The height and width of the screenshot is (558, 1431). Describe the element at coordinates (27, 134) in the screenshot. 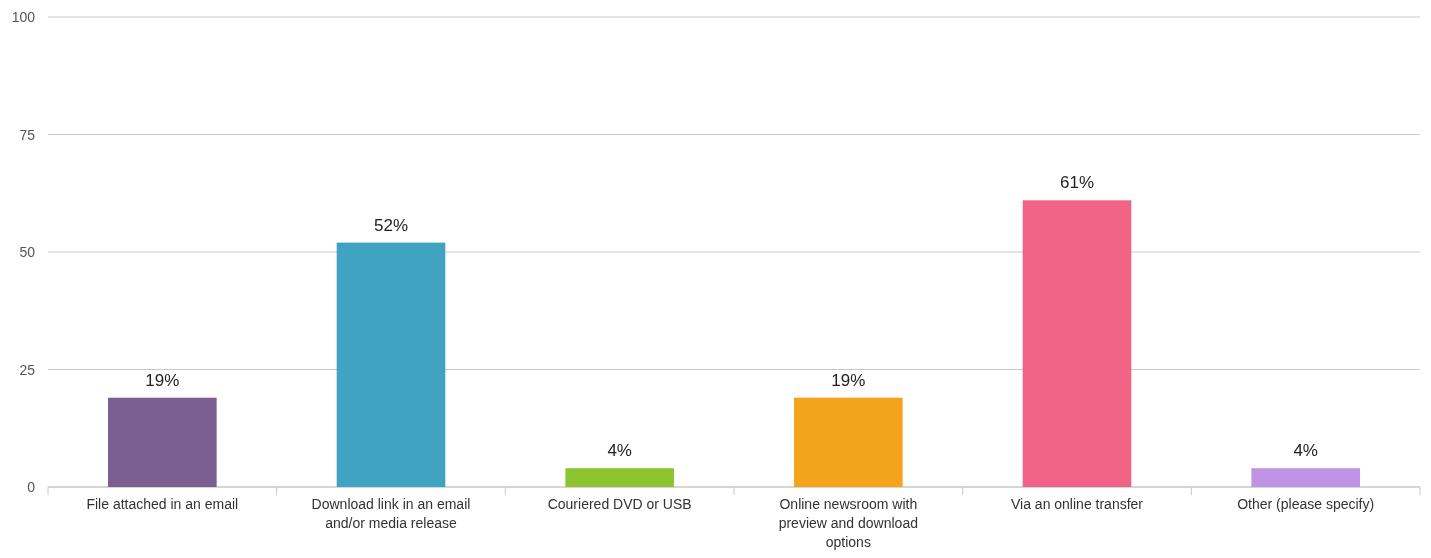

I see `y-tick-label: 75` at that location.